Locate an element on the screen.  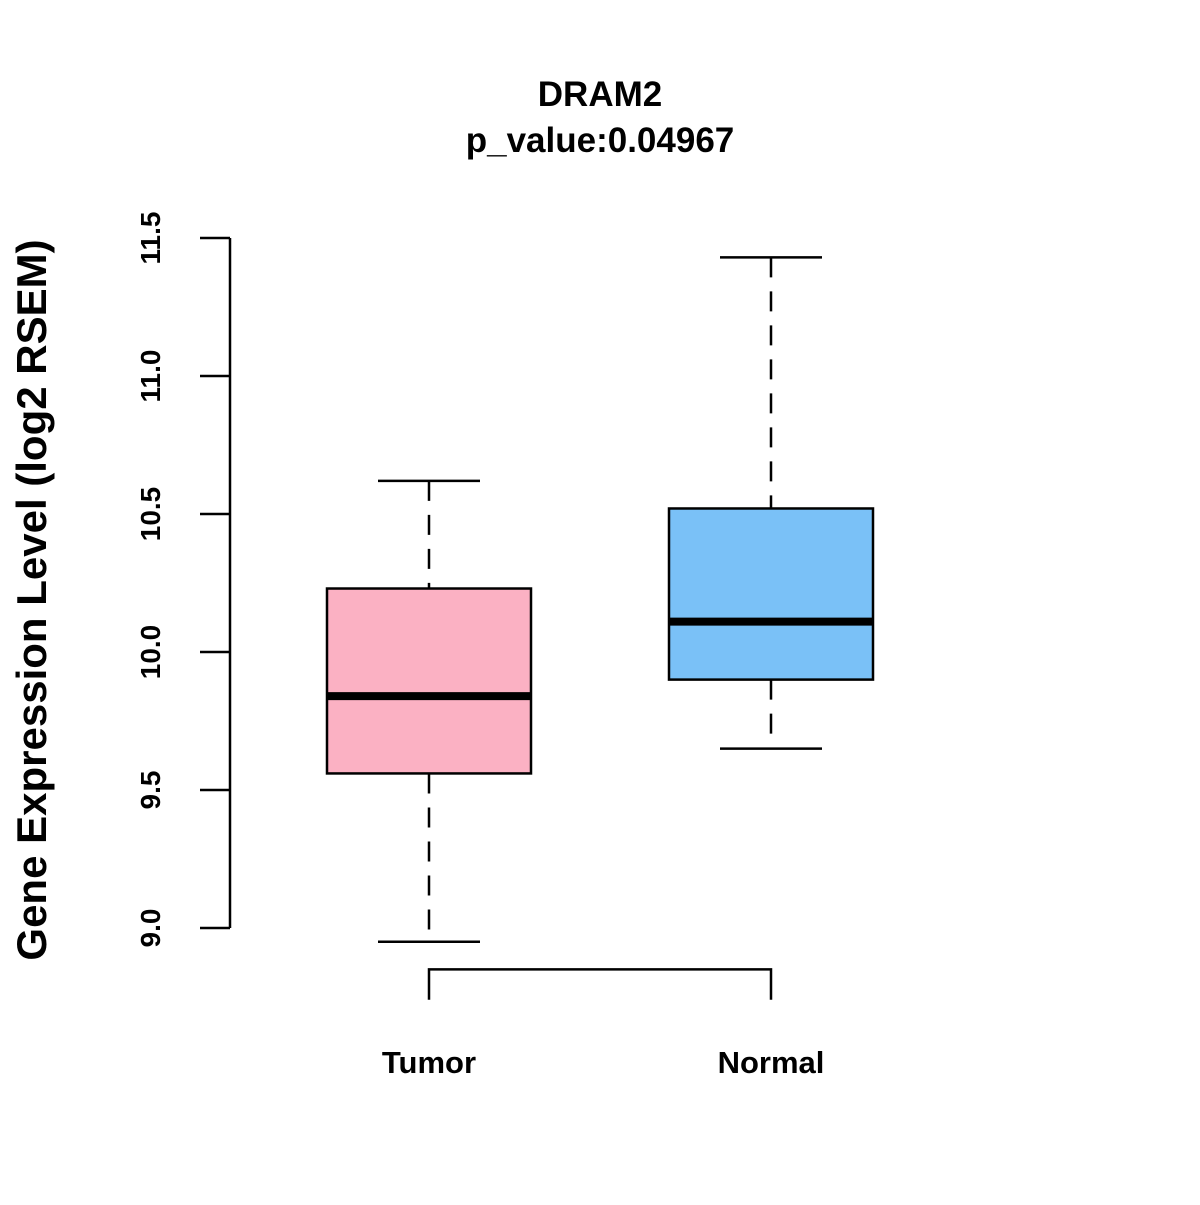
chart-title: DRAM2 is located at coordinates (600, 94).